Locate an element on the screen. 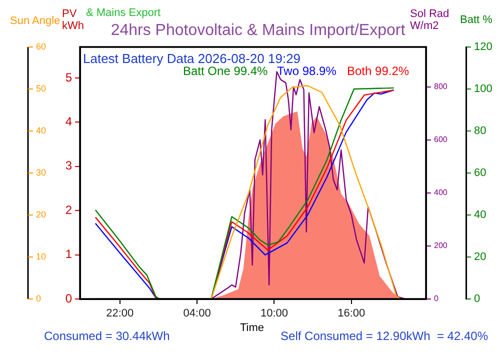 The width and height of the screenshot is (500, 353). y-tick-label: 5 is located at coordinates (68, 77).